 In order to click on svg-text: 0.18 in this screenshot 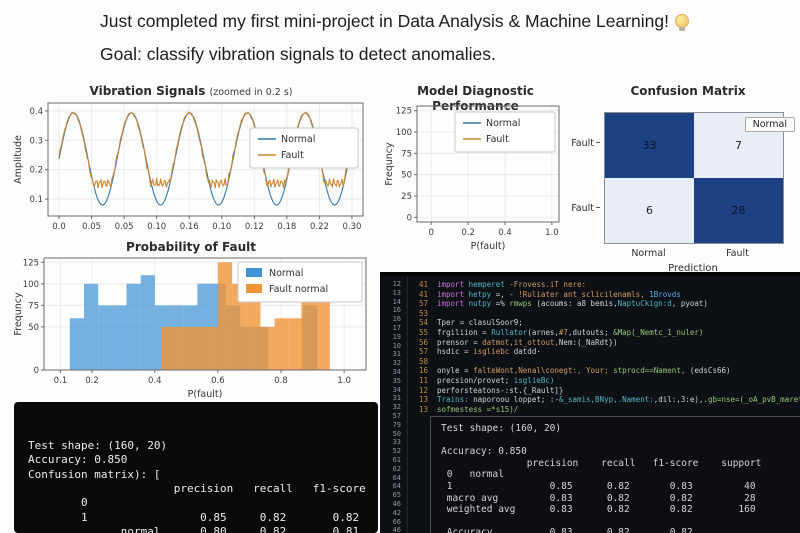, I will do `click(286, 227)`.